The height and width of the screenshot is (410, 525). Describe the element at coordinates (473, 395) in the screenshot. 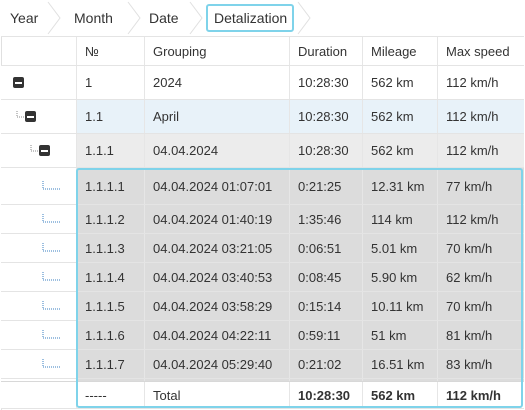

I see `footer-max-speed: 112 km/h` at that location.